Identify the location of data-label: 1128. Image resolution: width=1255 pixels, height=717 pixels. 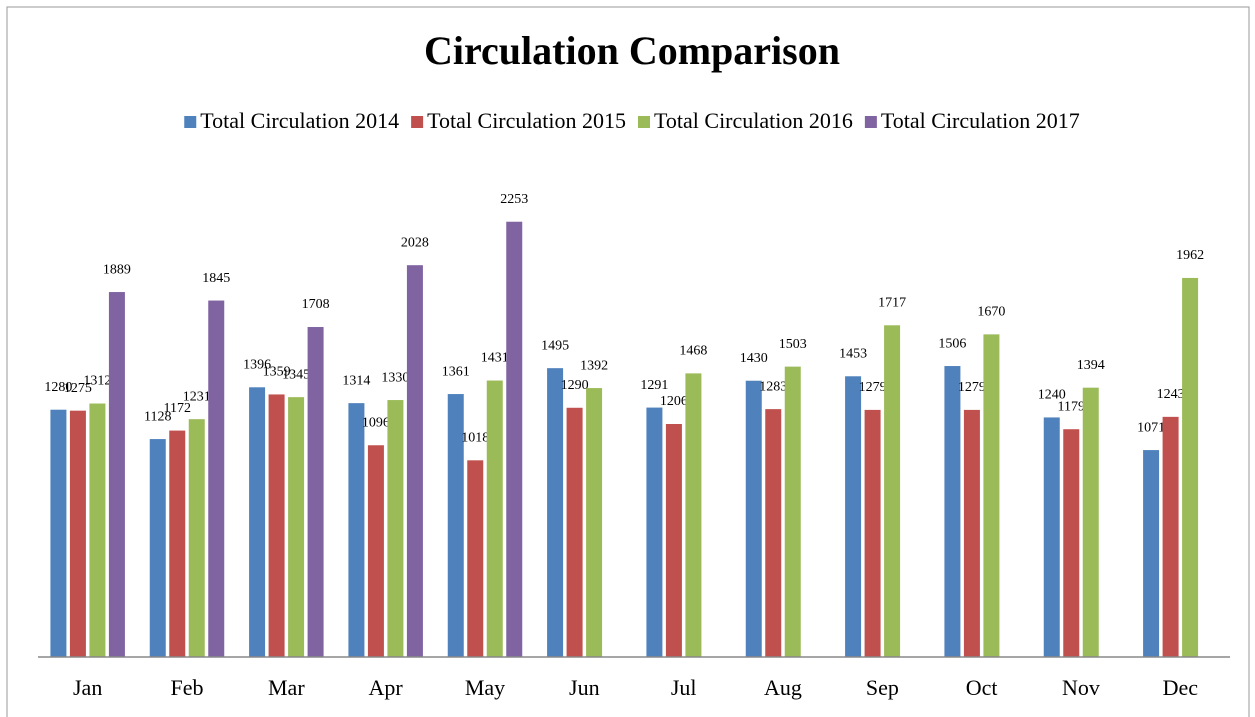
(157, 416).